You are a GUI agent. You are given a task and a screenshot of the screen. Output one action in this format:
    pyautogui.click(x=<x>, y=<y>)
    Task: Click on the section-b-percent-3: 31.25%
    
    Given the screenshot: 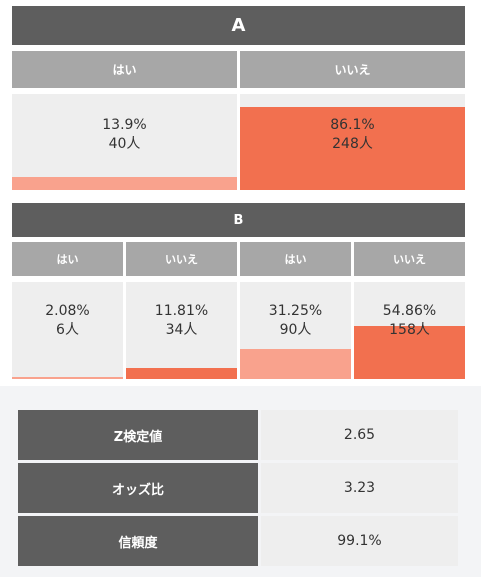 What is the action you would take?
    pyautogui.click(x=295, y=311)
    